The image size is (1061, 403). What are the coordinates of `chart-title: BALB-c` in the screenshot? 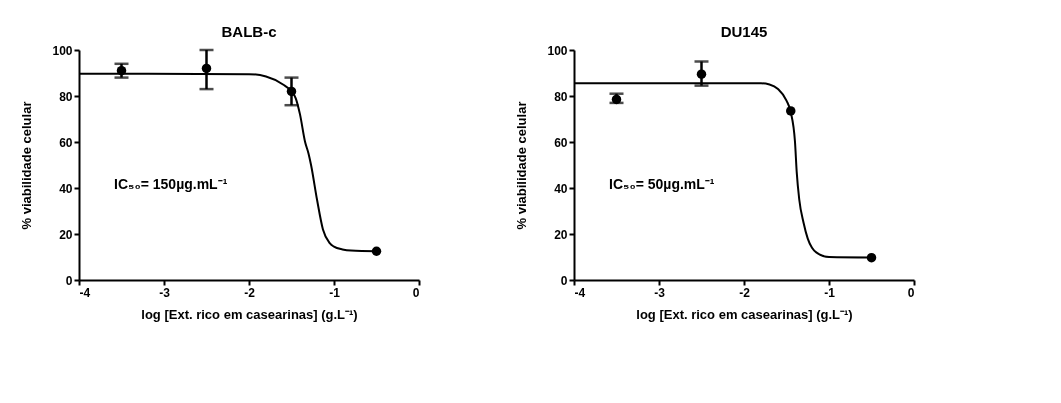 It's located at (249, 31).